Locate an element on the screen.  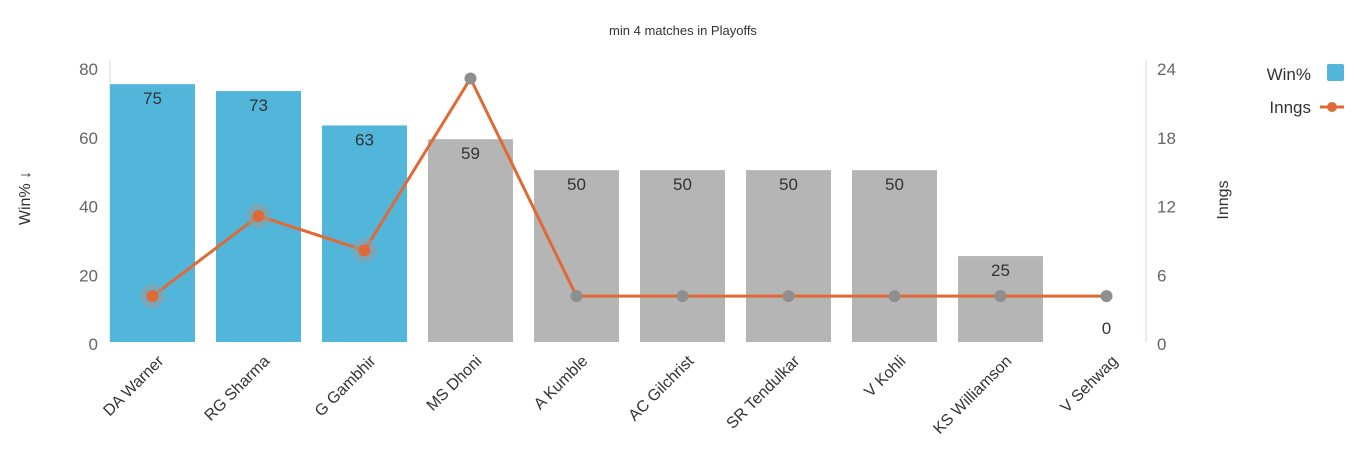
right-axis-tick-label: 0 is located at coordinates (1161, 344).